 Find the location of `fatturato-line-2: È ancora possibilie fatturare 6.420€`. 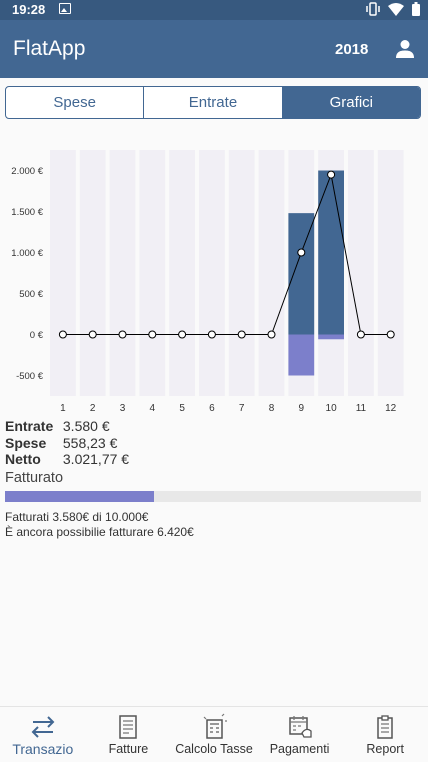

fatturato-line-2: È ancora possibilie fatturare 6.420€ is located at coordinates (99, 532).